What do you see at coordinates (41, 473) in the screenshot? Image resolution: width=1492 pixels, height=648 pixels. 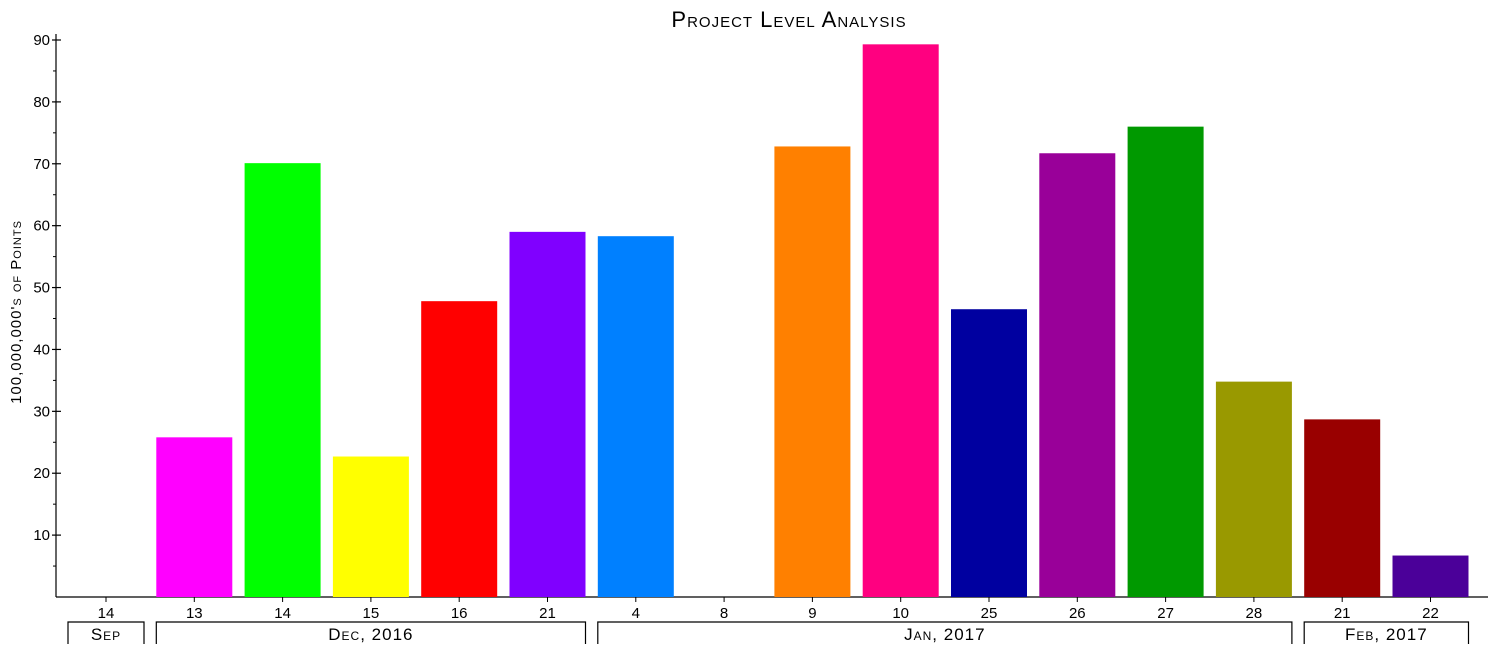 I see `y-tick-label: 20` at bounding box center [41, 473].